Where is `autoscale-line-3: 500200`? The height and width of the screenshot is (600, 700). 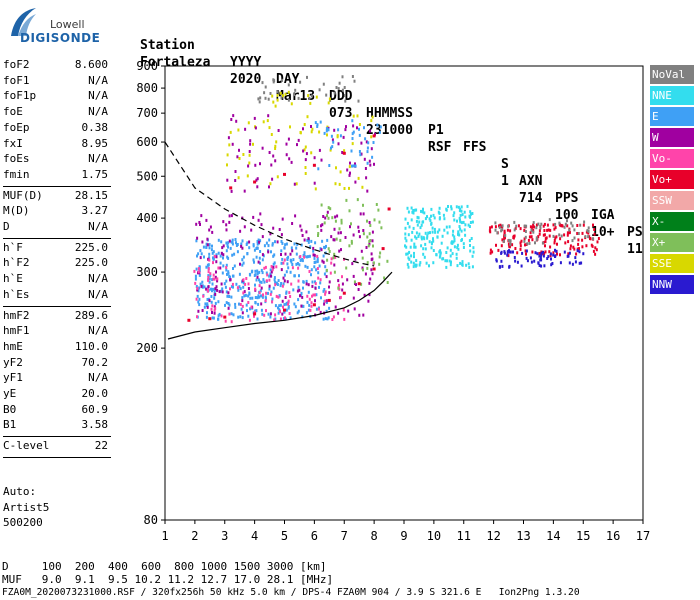
autoscale-line-3: 500200 is located at coordinates (23, 522).